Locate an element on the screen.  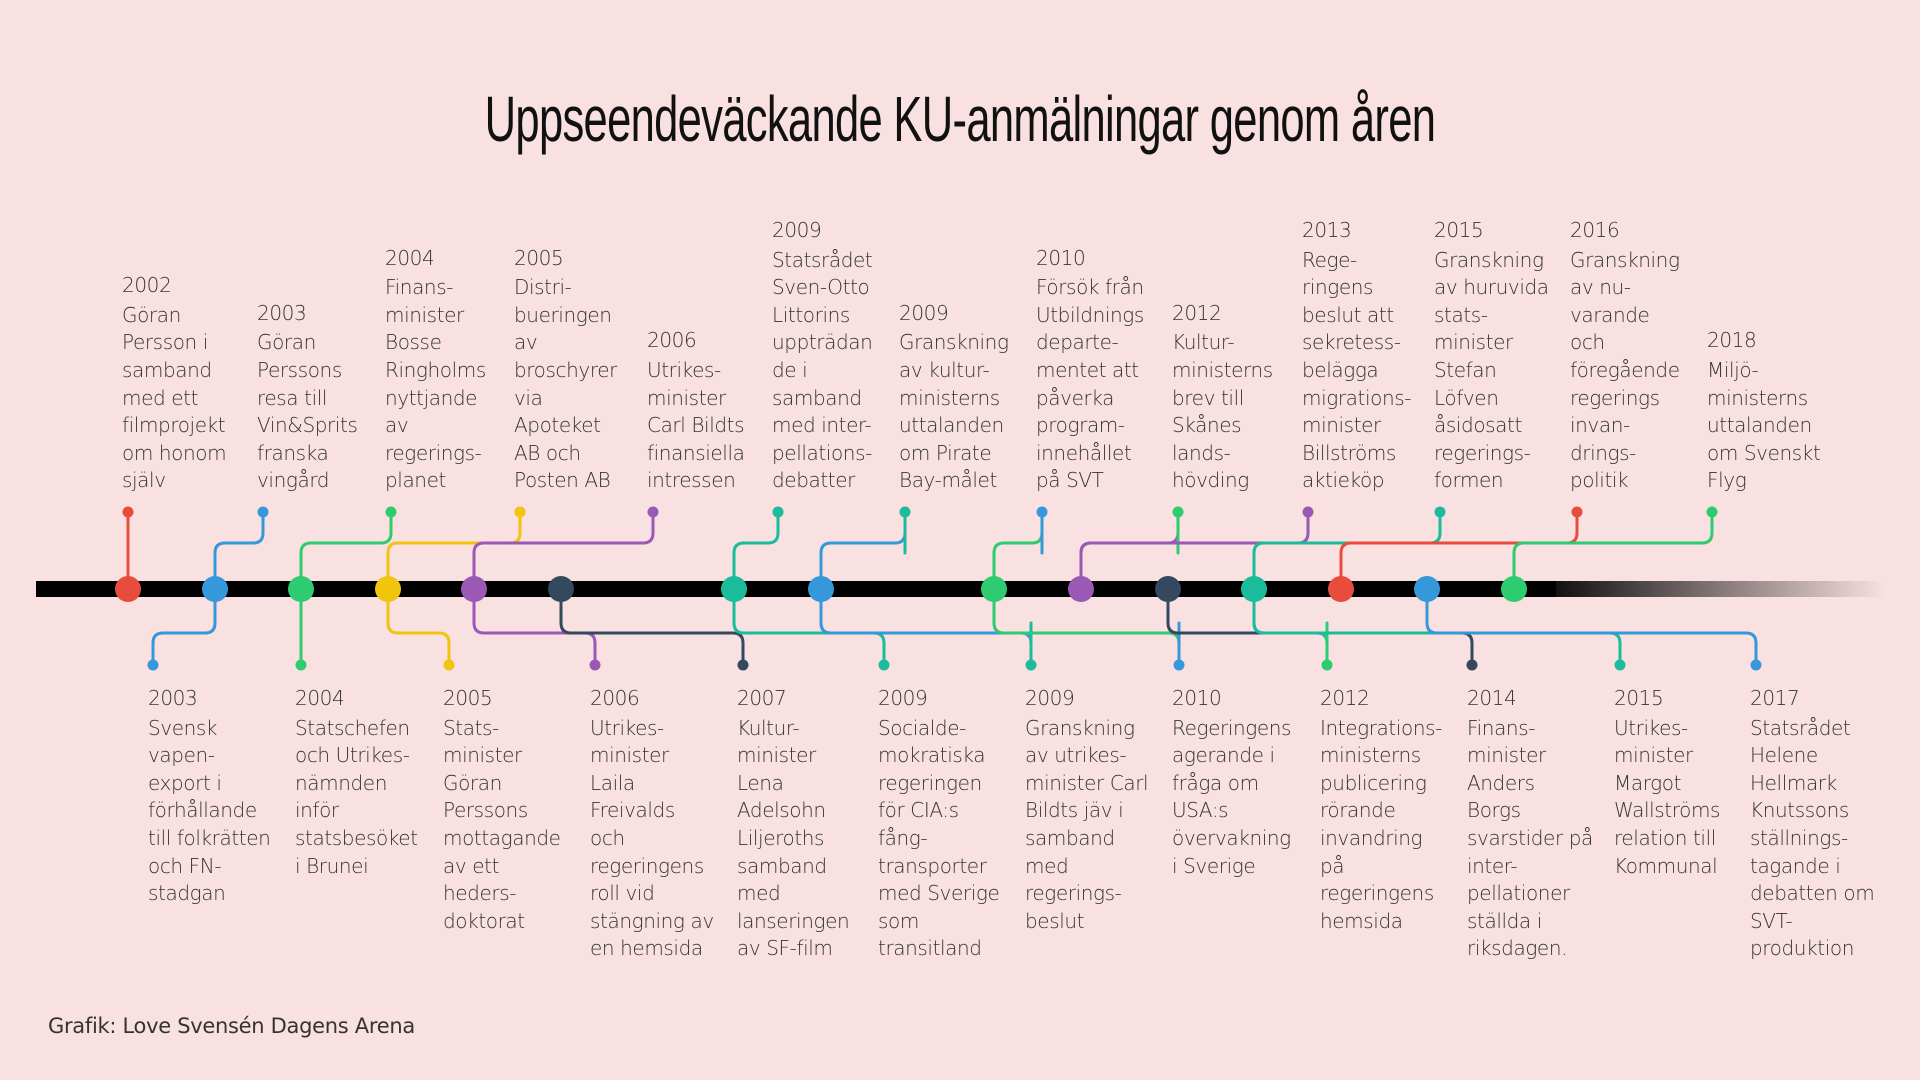
event-description-line: uttalanden is located at coordinates (1759, 425).